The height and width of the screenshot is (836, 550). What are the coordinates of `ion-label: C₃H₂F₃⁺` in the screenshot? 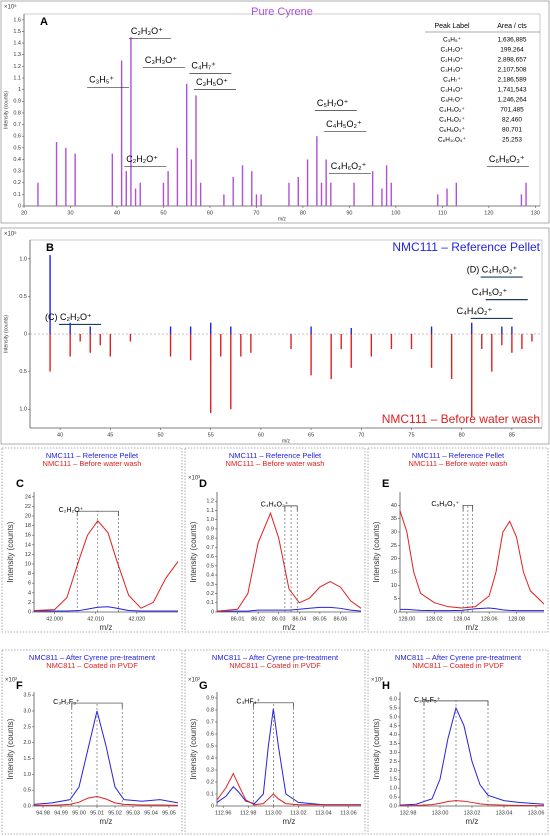 It's located at (66, 702).